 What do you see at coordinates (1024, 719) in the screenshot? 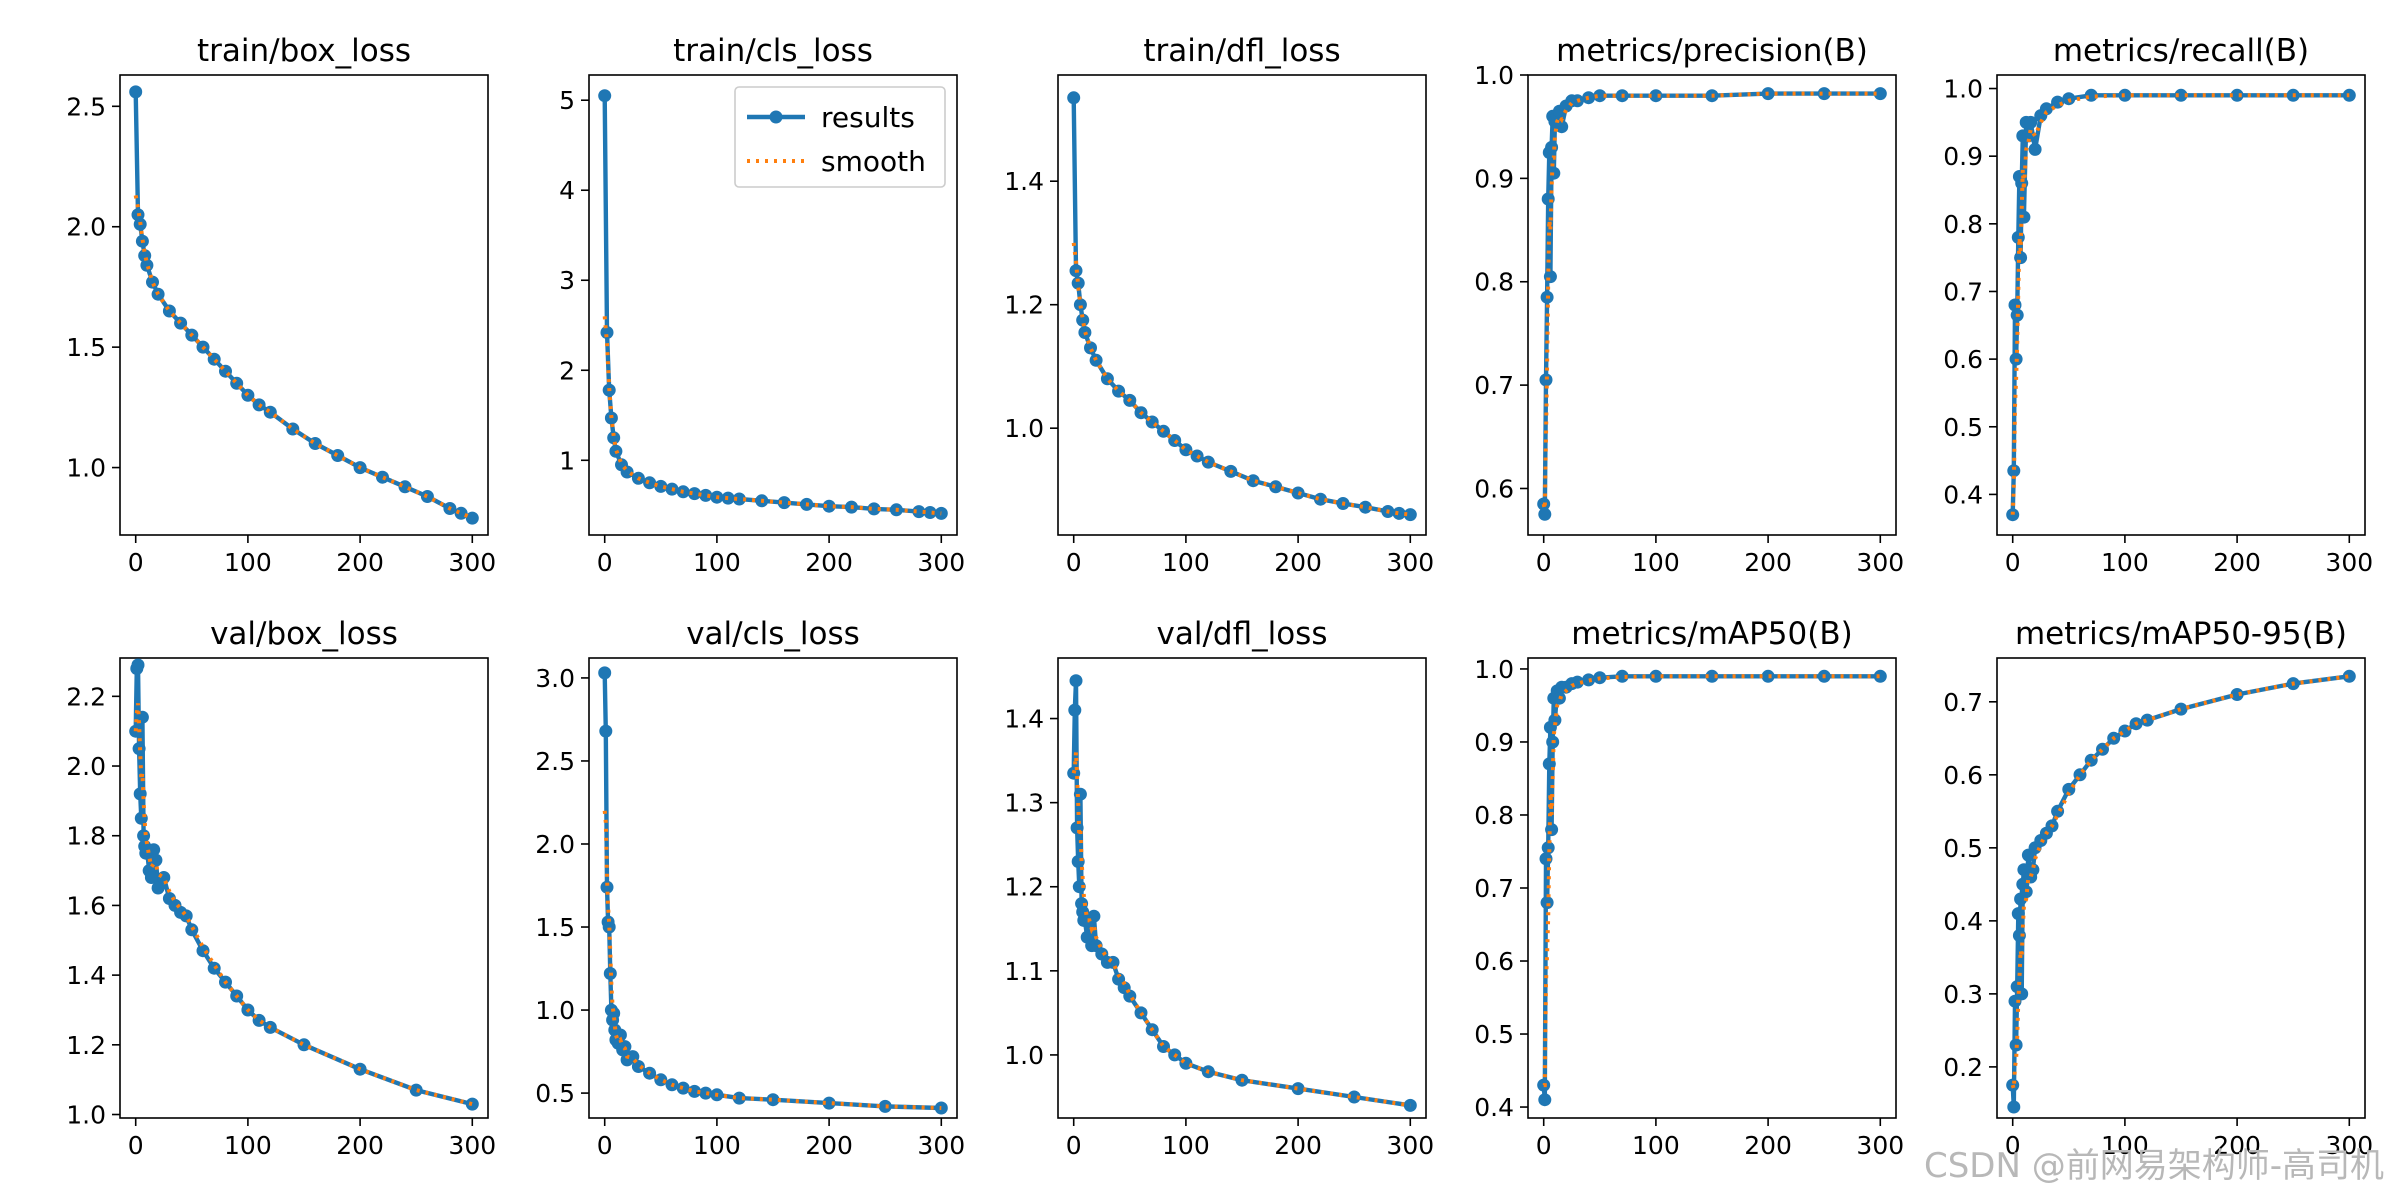
I see `y-tick-label: 1.4` at bounding box center [1024, 719].